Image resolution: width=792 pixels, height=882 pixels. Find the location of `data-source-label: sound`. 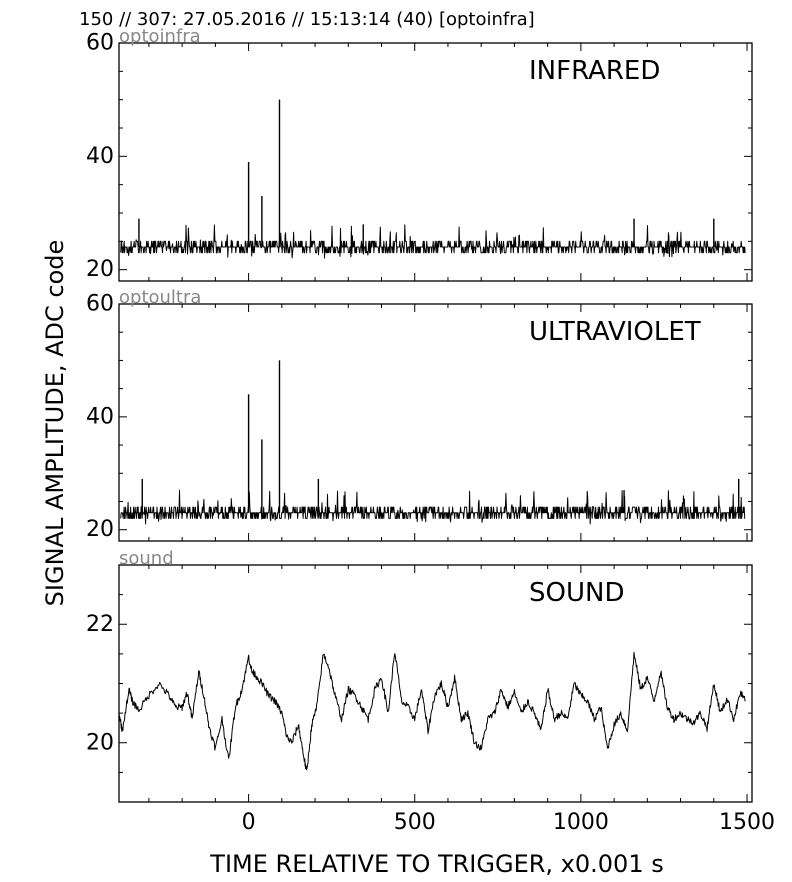

data-source-label: sound is located at coordinates (146, 558).